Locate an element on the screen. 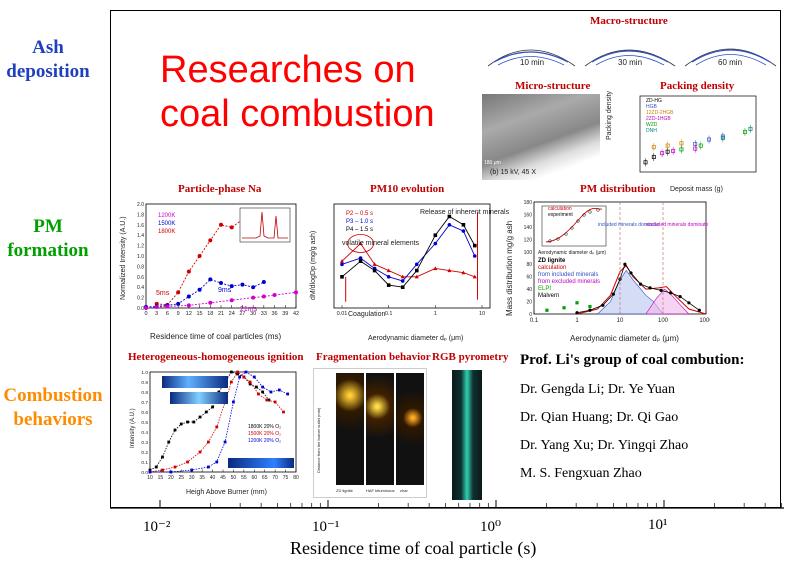 Image resolution: width=800 pixels, height=562 pixels. packing-legend-1: ZD-HG is located at coordinates (654, 101).